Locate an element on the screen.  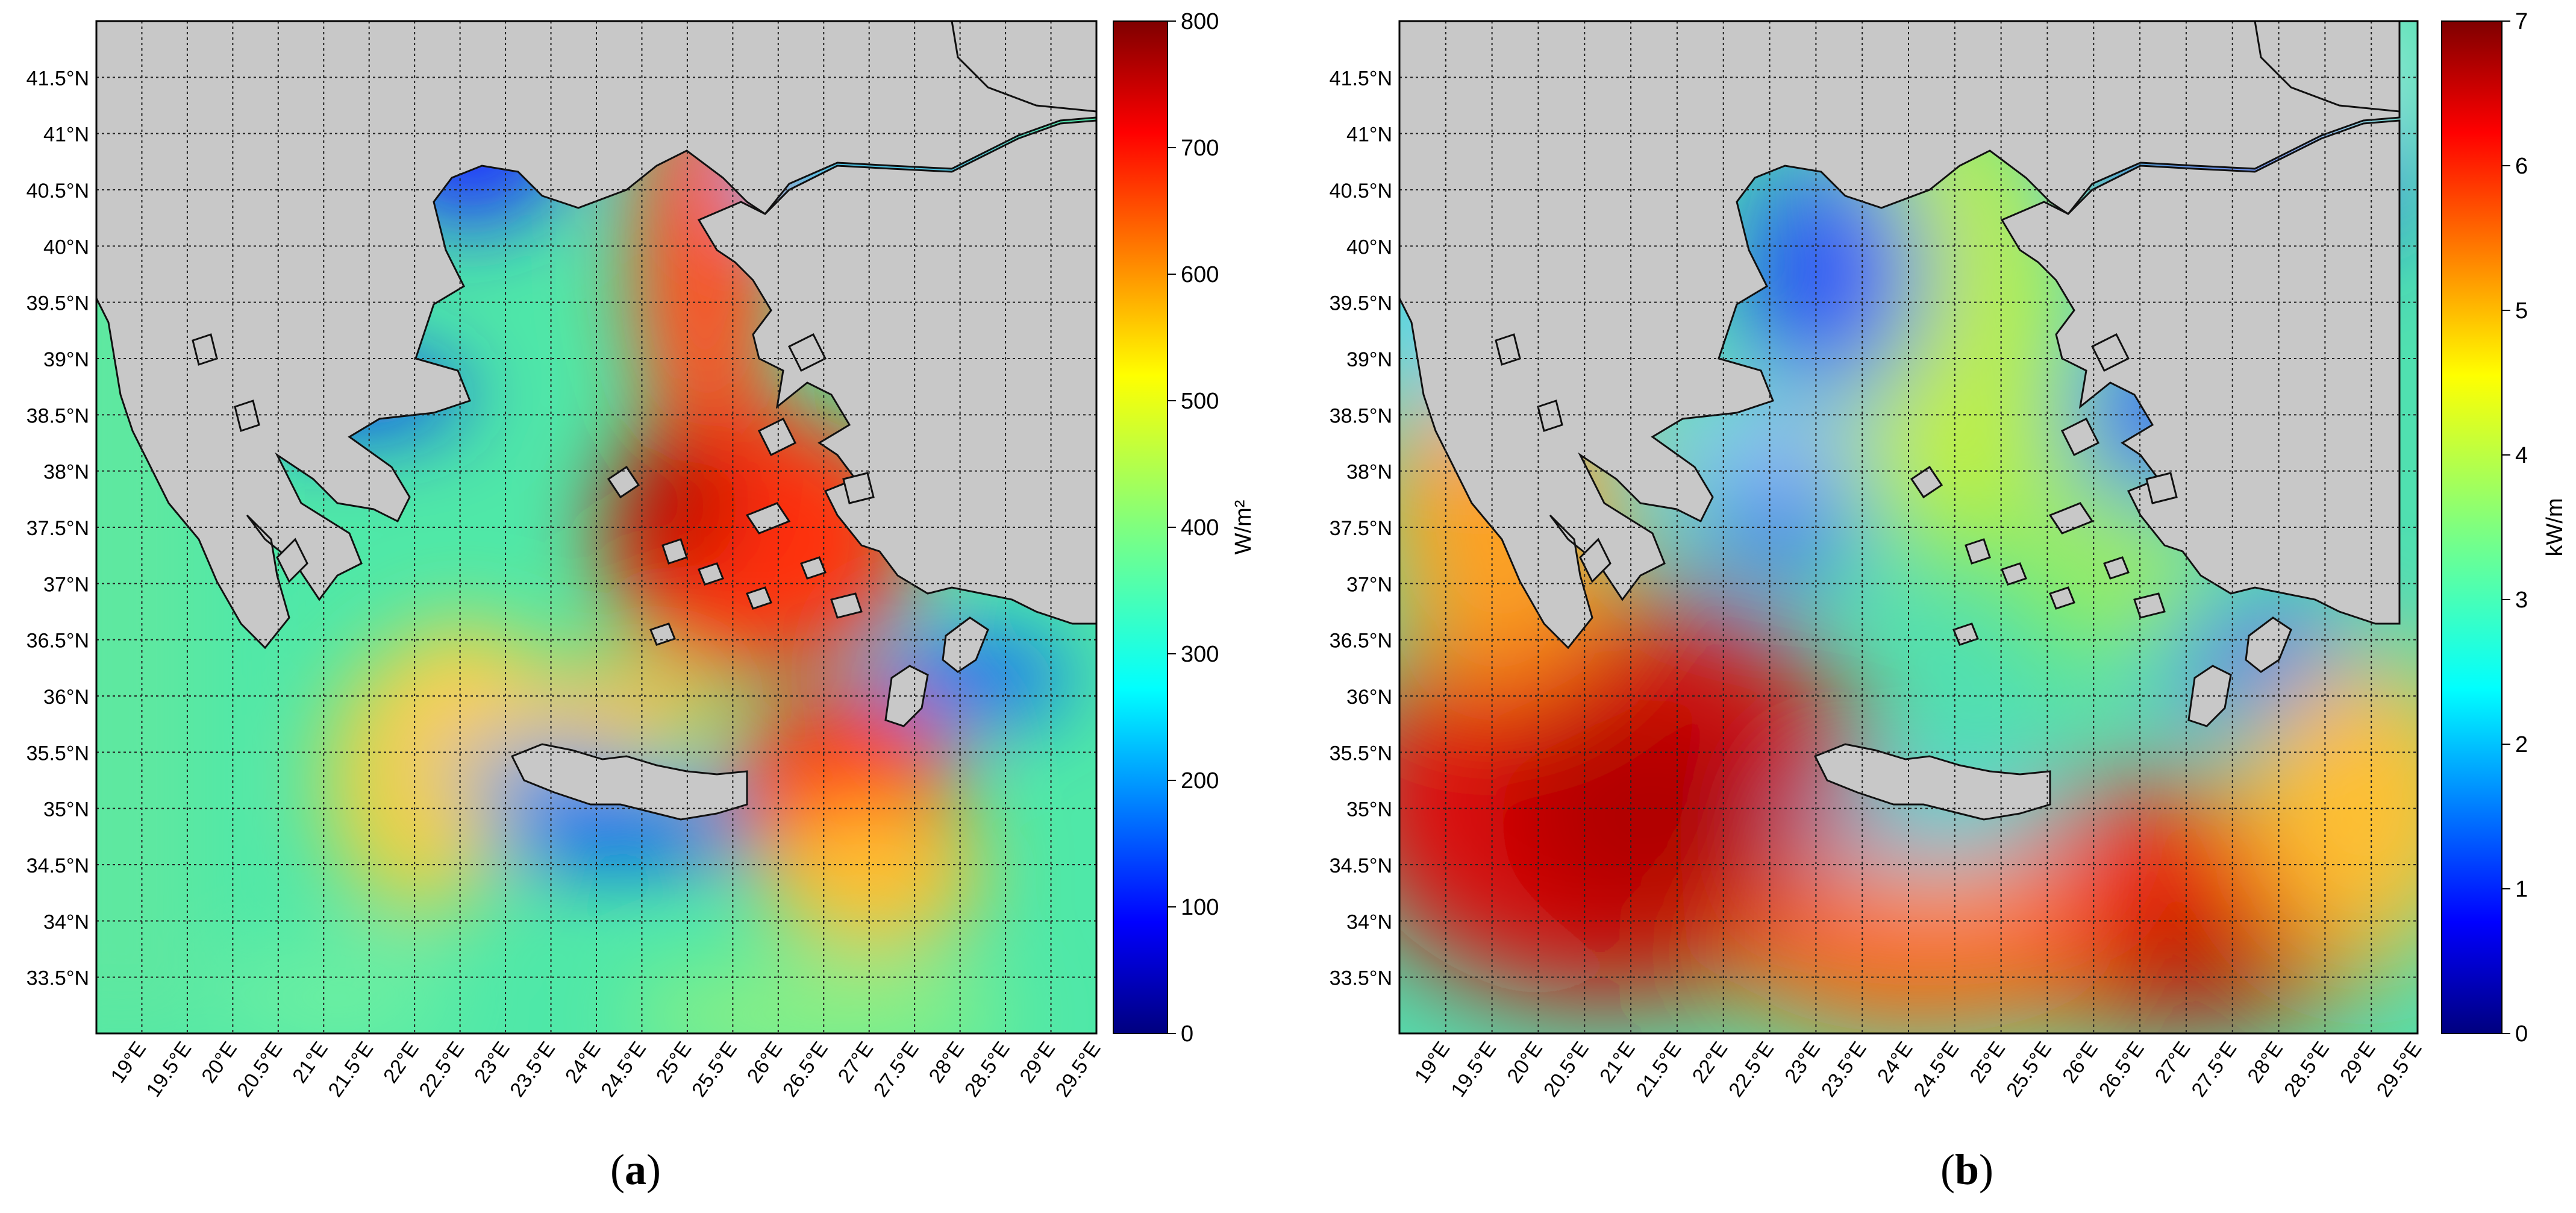
panel-a-lon-label: 20.5°E is located at coordinates (260, 1070).